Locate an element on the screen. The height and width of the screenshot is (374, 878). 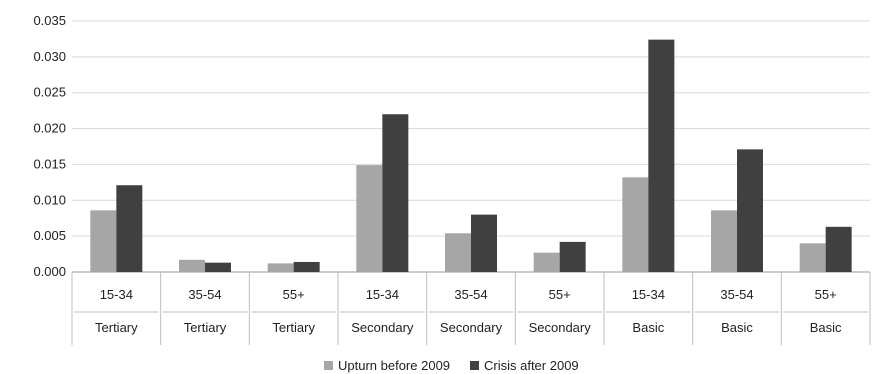
legend-label-crisis: Crisis after 2009 is located at coordinates (531, 365).